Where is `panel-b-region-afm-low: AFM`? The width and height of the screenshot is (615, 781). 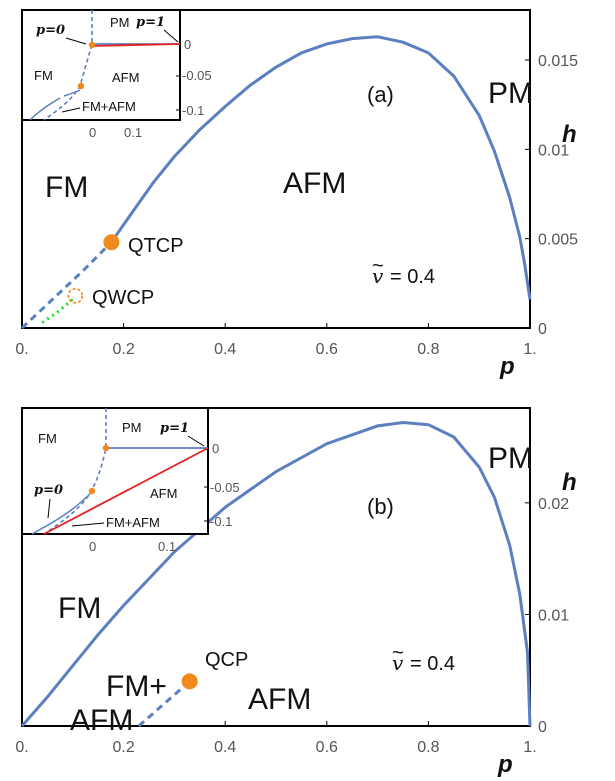
panel-b-region-afm-low: AFM is located at coordinates (101, 720).